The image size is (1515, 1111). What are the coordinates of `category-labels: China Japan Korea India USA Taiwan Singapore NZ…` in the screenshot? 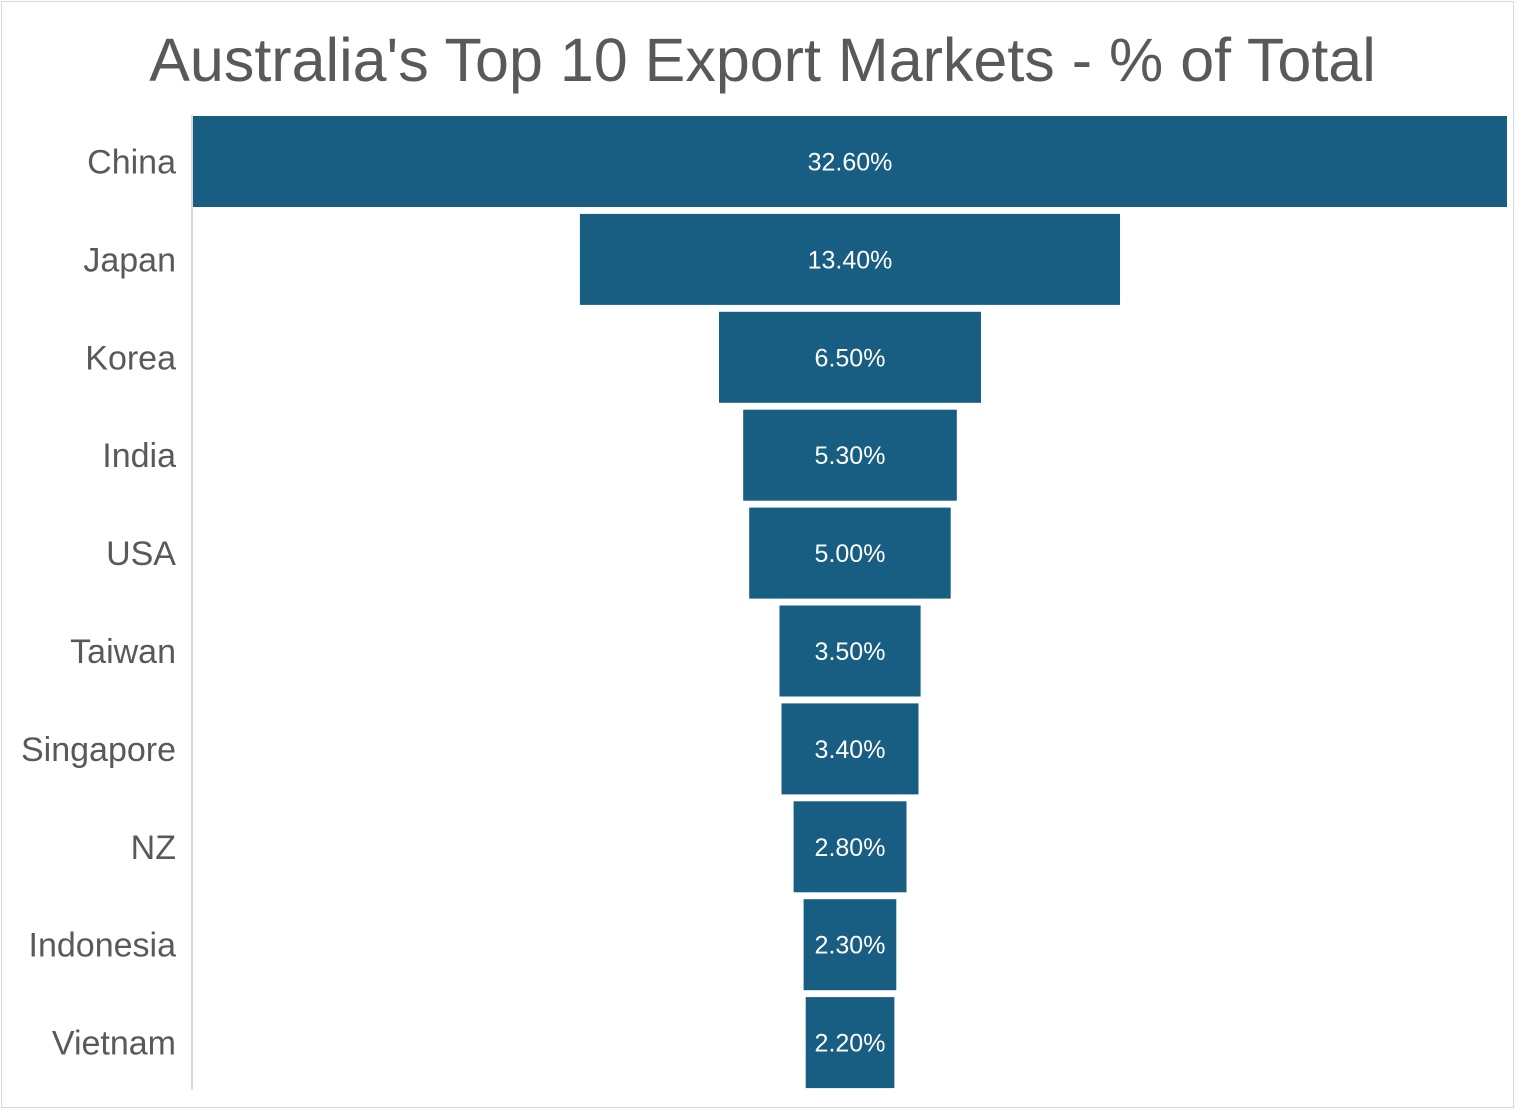 It's located at (98, 603).